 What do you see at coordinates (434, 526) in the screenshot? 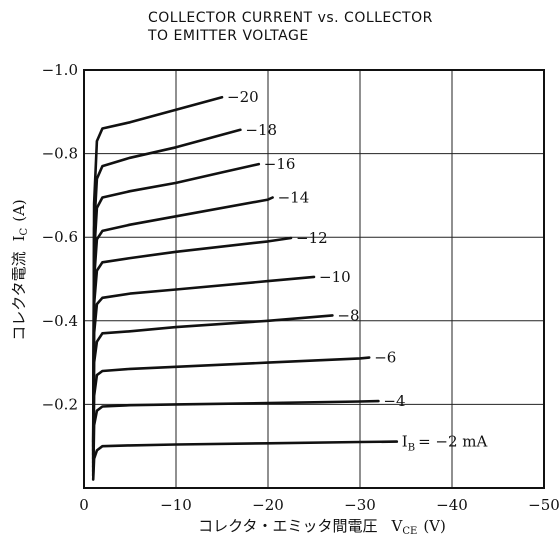
I see `x-axis-label-unit: (V)` at bounding box center [434, 526].